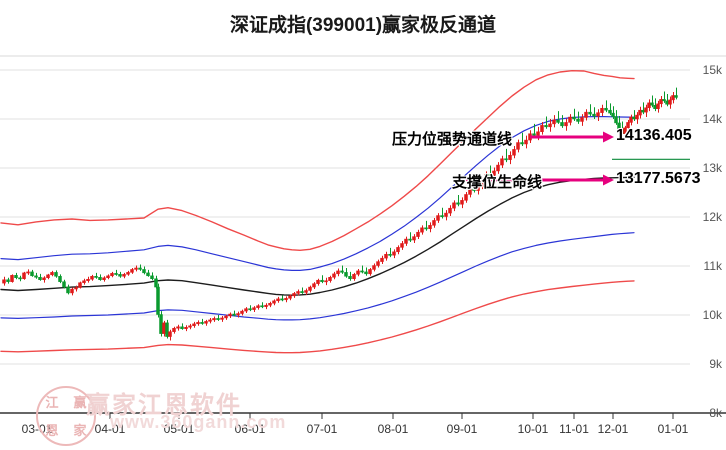 Image resolution: width=726 pixels, height=450 pixels. I want to click on y-axis-tick-label: 13k, so click(712, 168).